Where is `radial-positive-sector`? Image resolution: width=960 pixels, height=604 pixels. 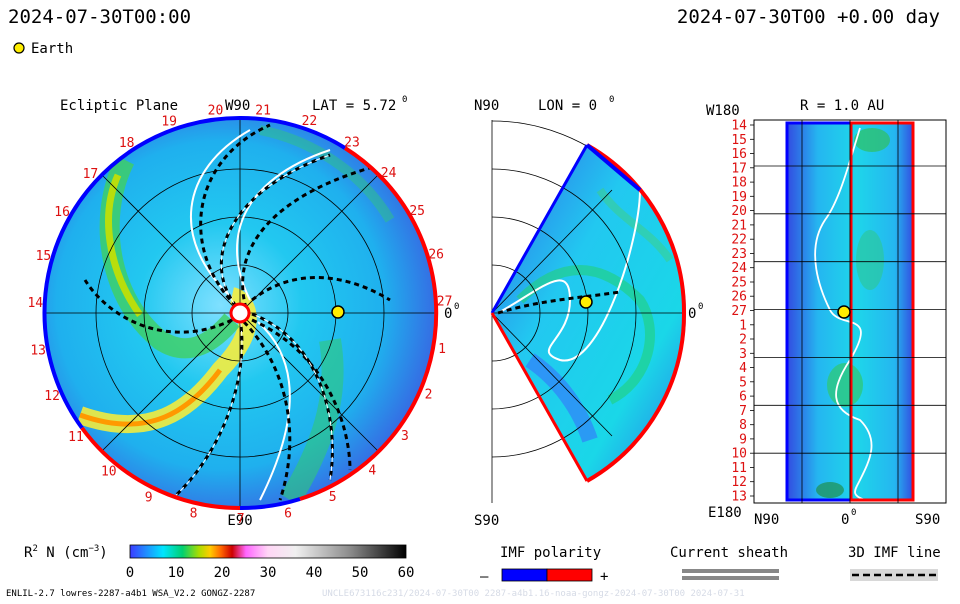
radial-positive-sector is located at coordinates (882, 311).